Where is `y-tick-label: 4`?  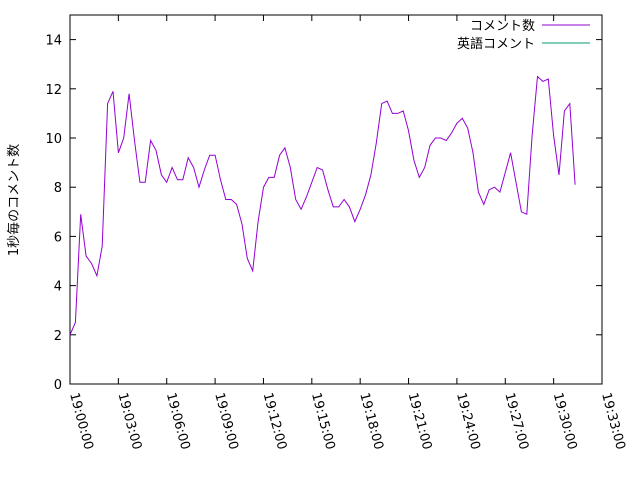 y-tick-label: 4 is located at coordinates (58, 287).